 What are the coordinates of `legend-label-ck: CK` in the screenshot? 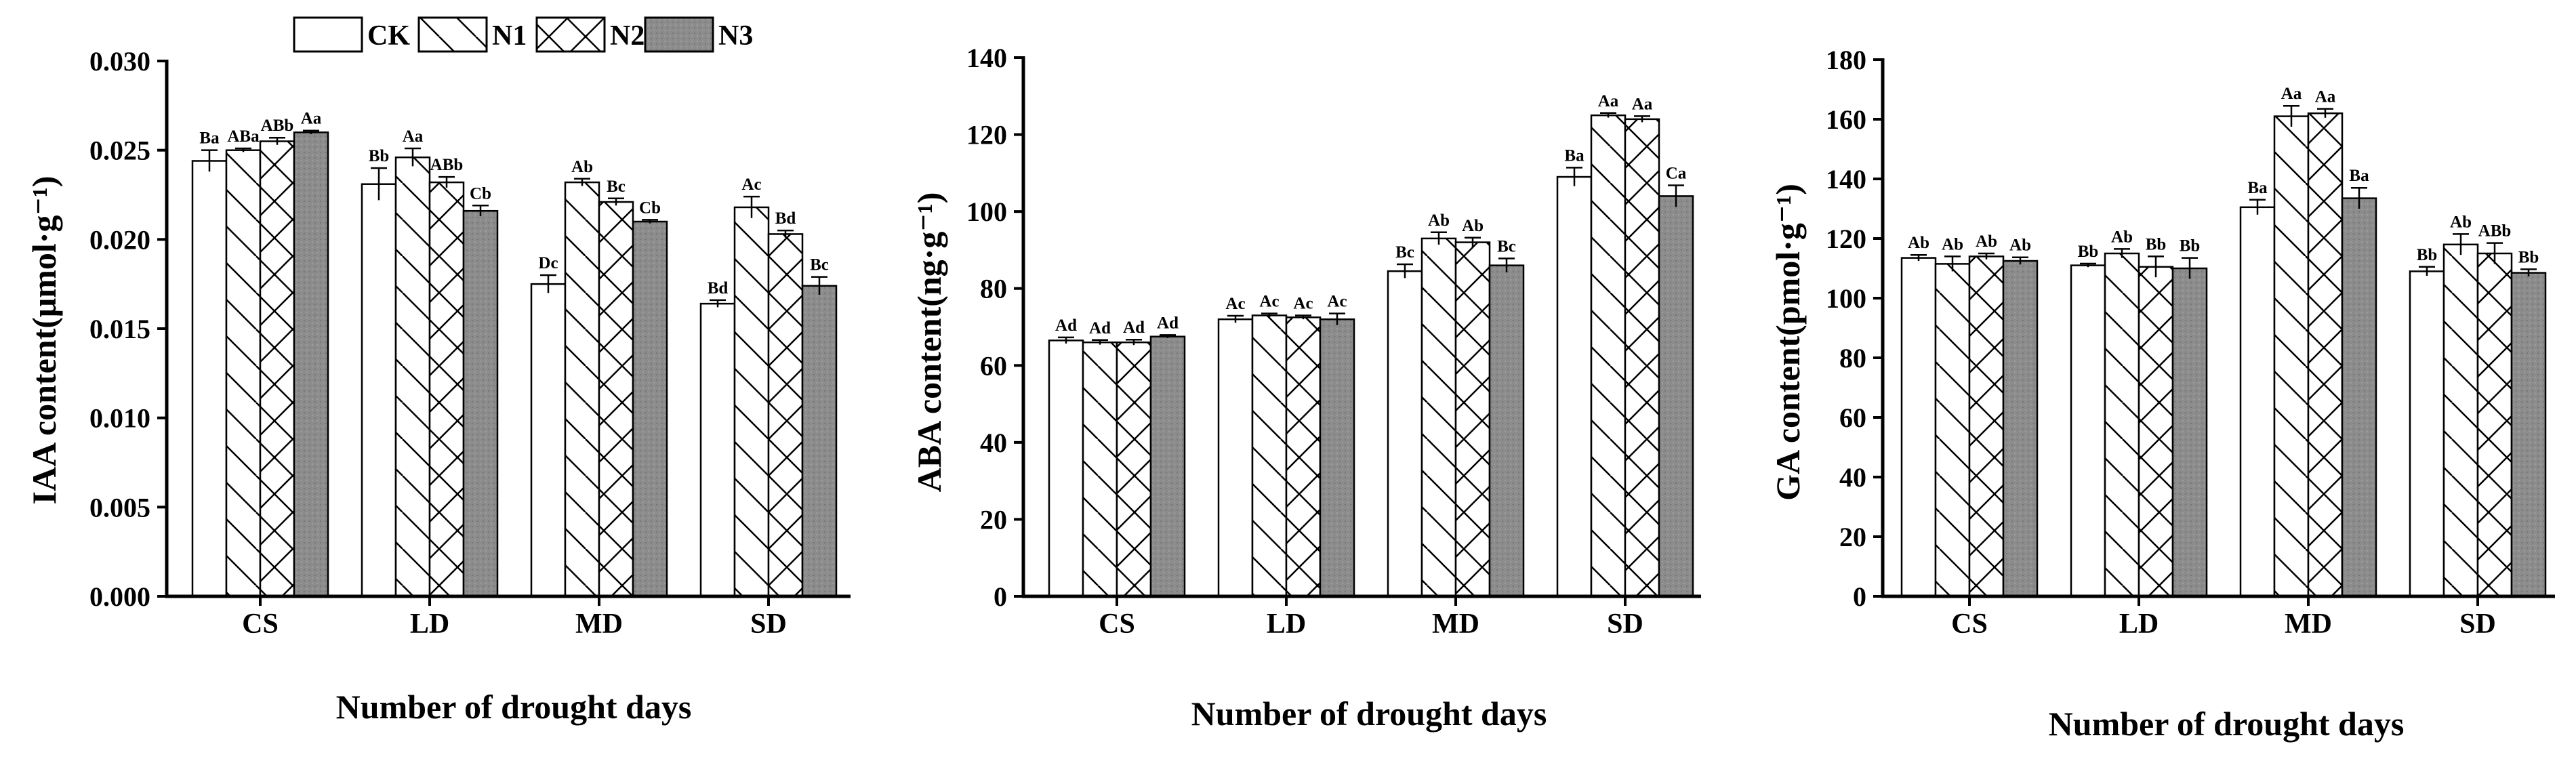 It's located at (389, 36).